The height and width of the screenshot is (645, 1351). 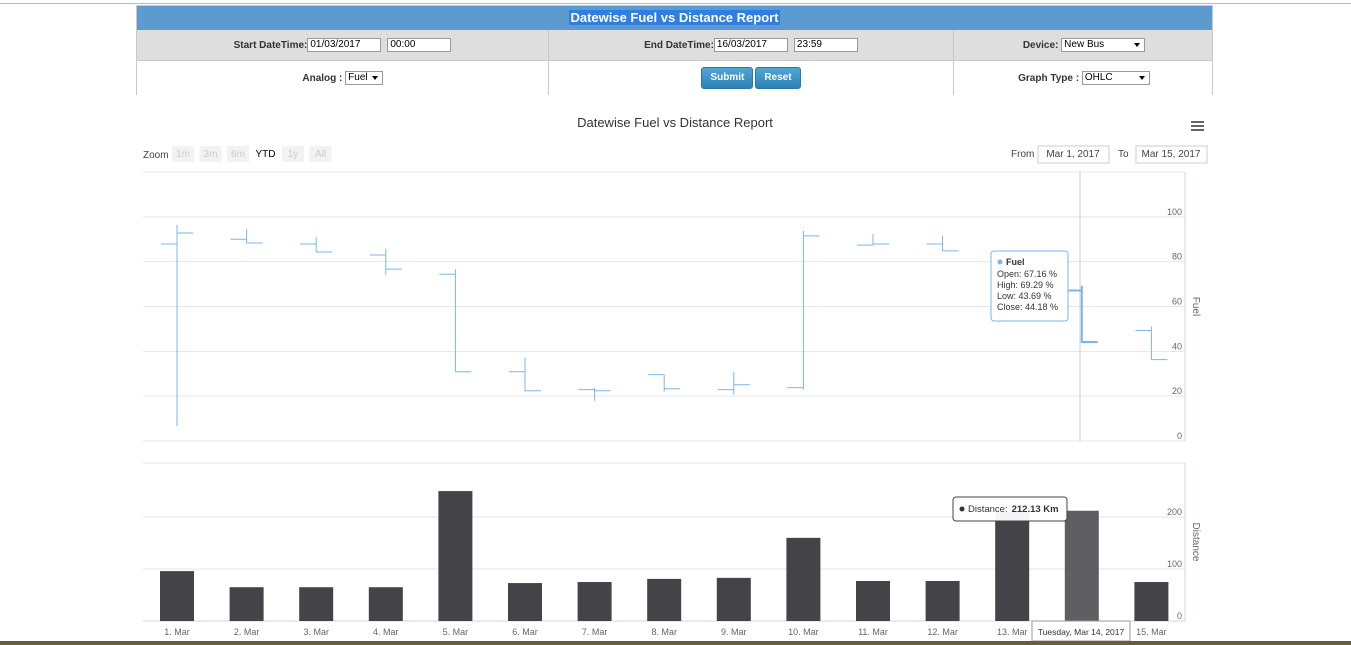 I want to click on x-tick-label: 13. Mar, so click(x=1012, y=632).